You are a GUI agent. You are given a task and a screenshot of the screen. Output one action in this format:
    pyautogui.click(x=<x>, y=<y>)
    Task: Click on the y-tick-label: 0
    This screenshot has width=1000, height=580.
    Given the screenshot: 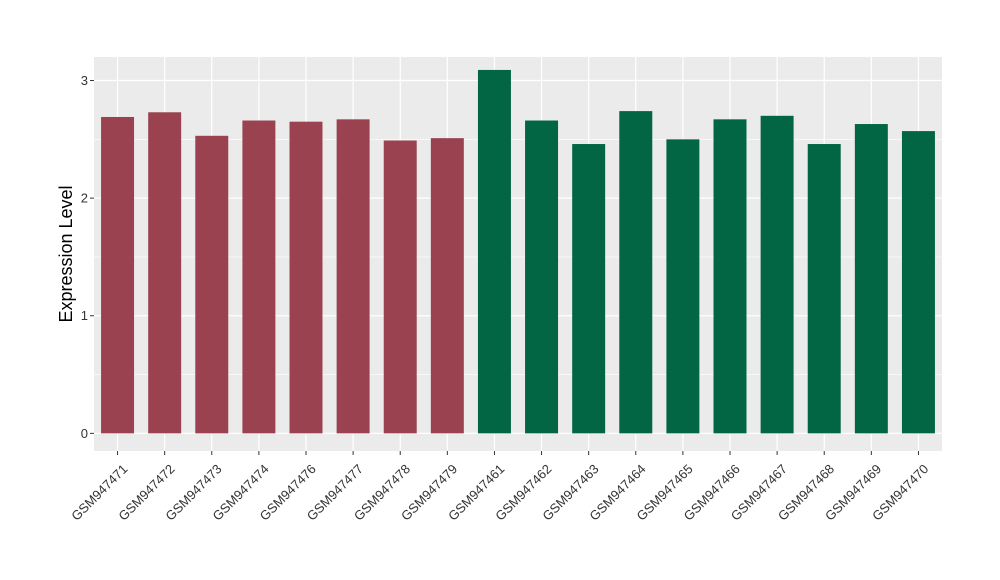 What is the action you would take?
    pyautogui.click(x=84, y=433)
    